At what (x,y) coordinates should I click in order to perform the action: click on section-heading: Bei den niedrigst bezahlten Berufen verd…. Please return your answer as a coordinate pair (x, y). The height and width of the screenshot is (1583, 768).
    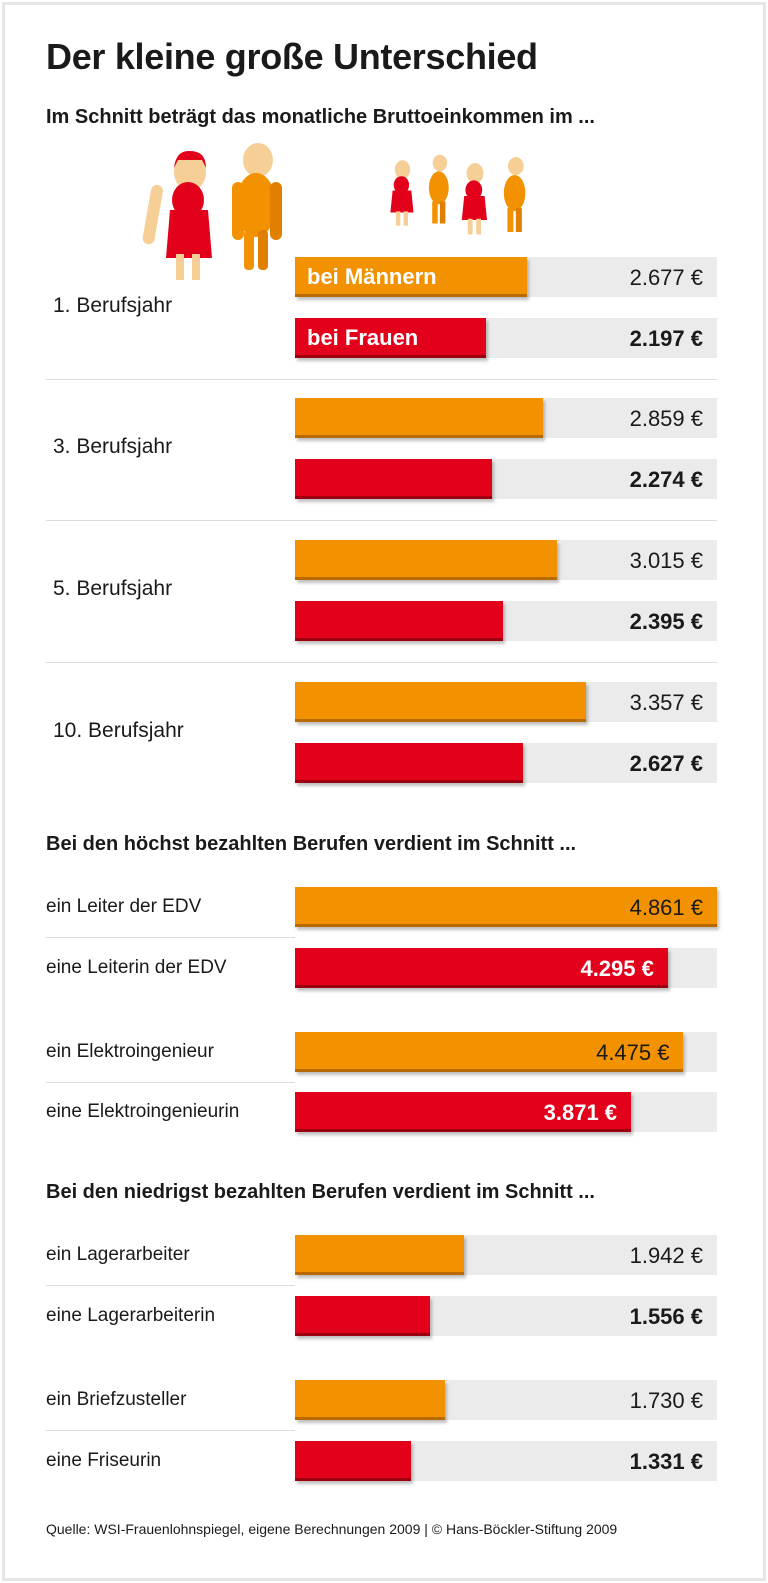
    Looking at the image, I should click on (320, 1192).